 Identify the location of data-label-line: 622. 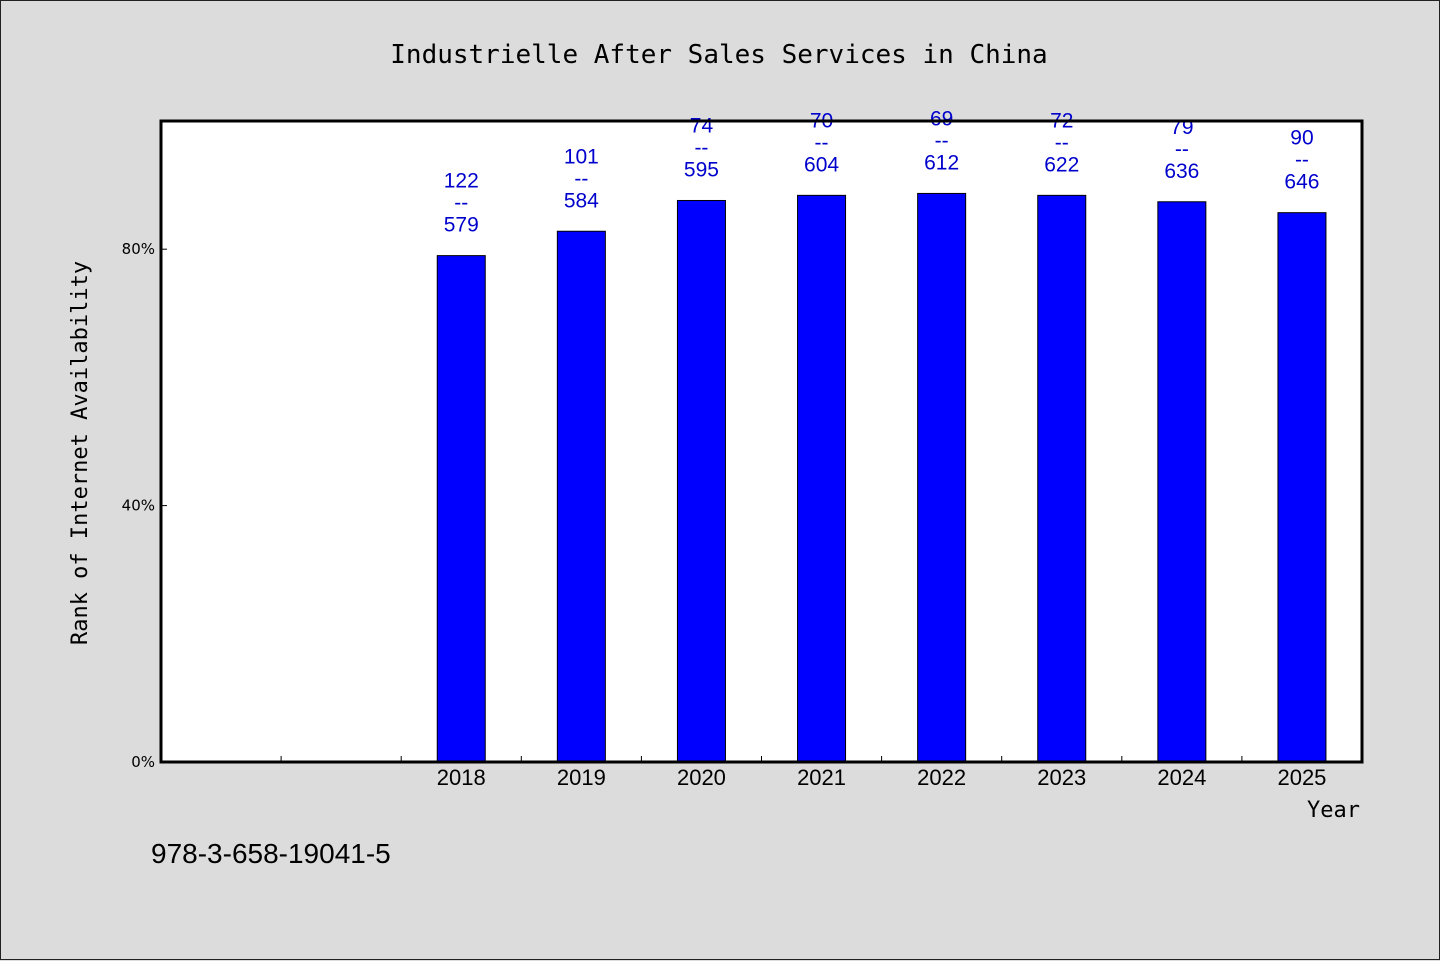
(1061, 164).